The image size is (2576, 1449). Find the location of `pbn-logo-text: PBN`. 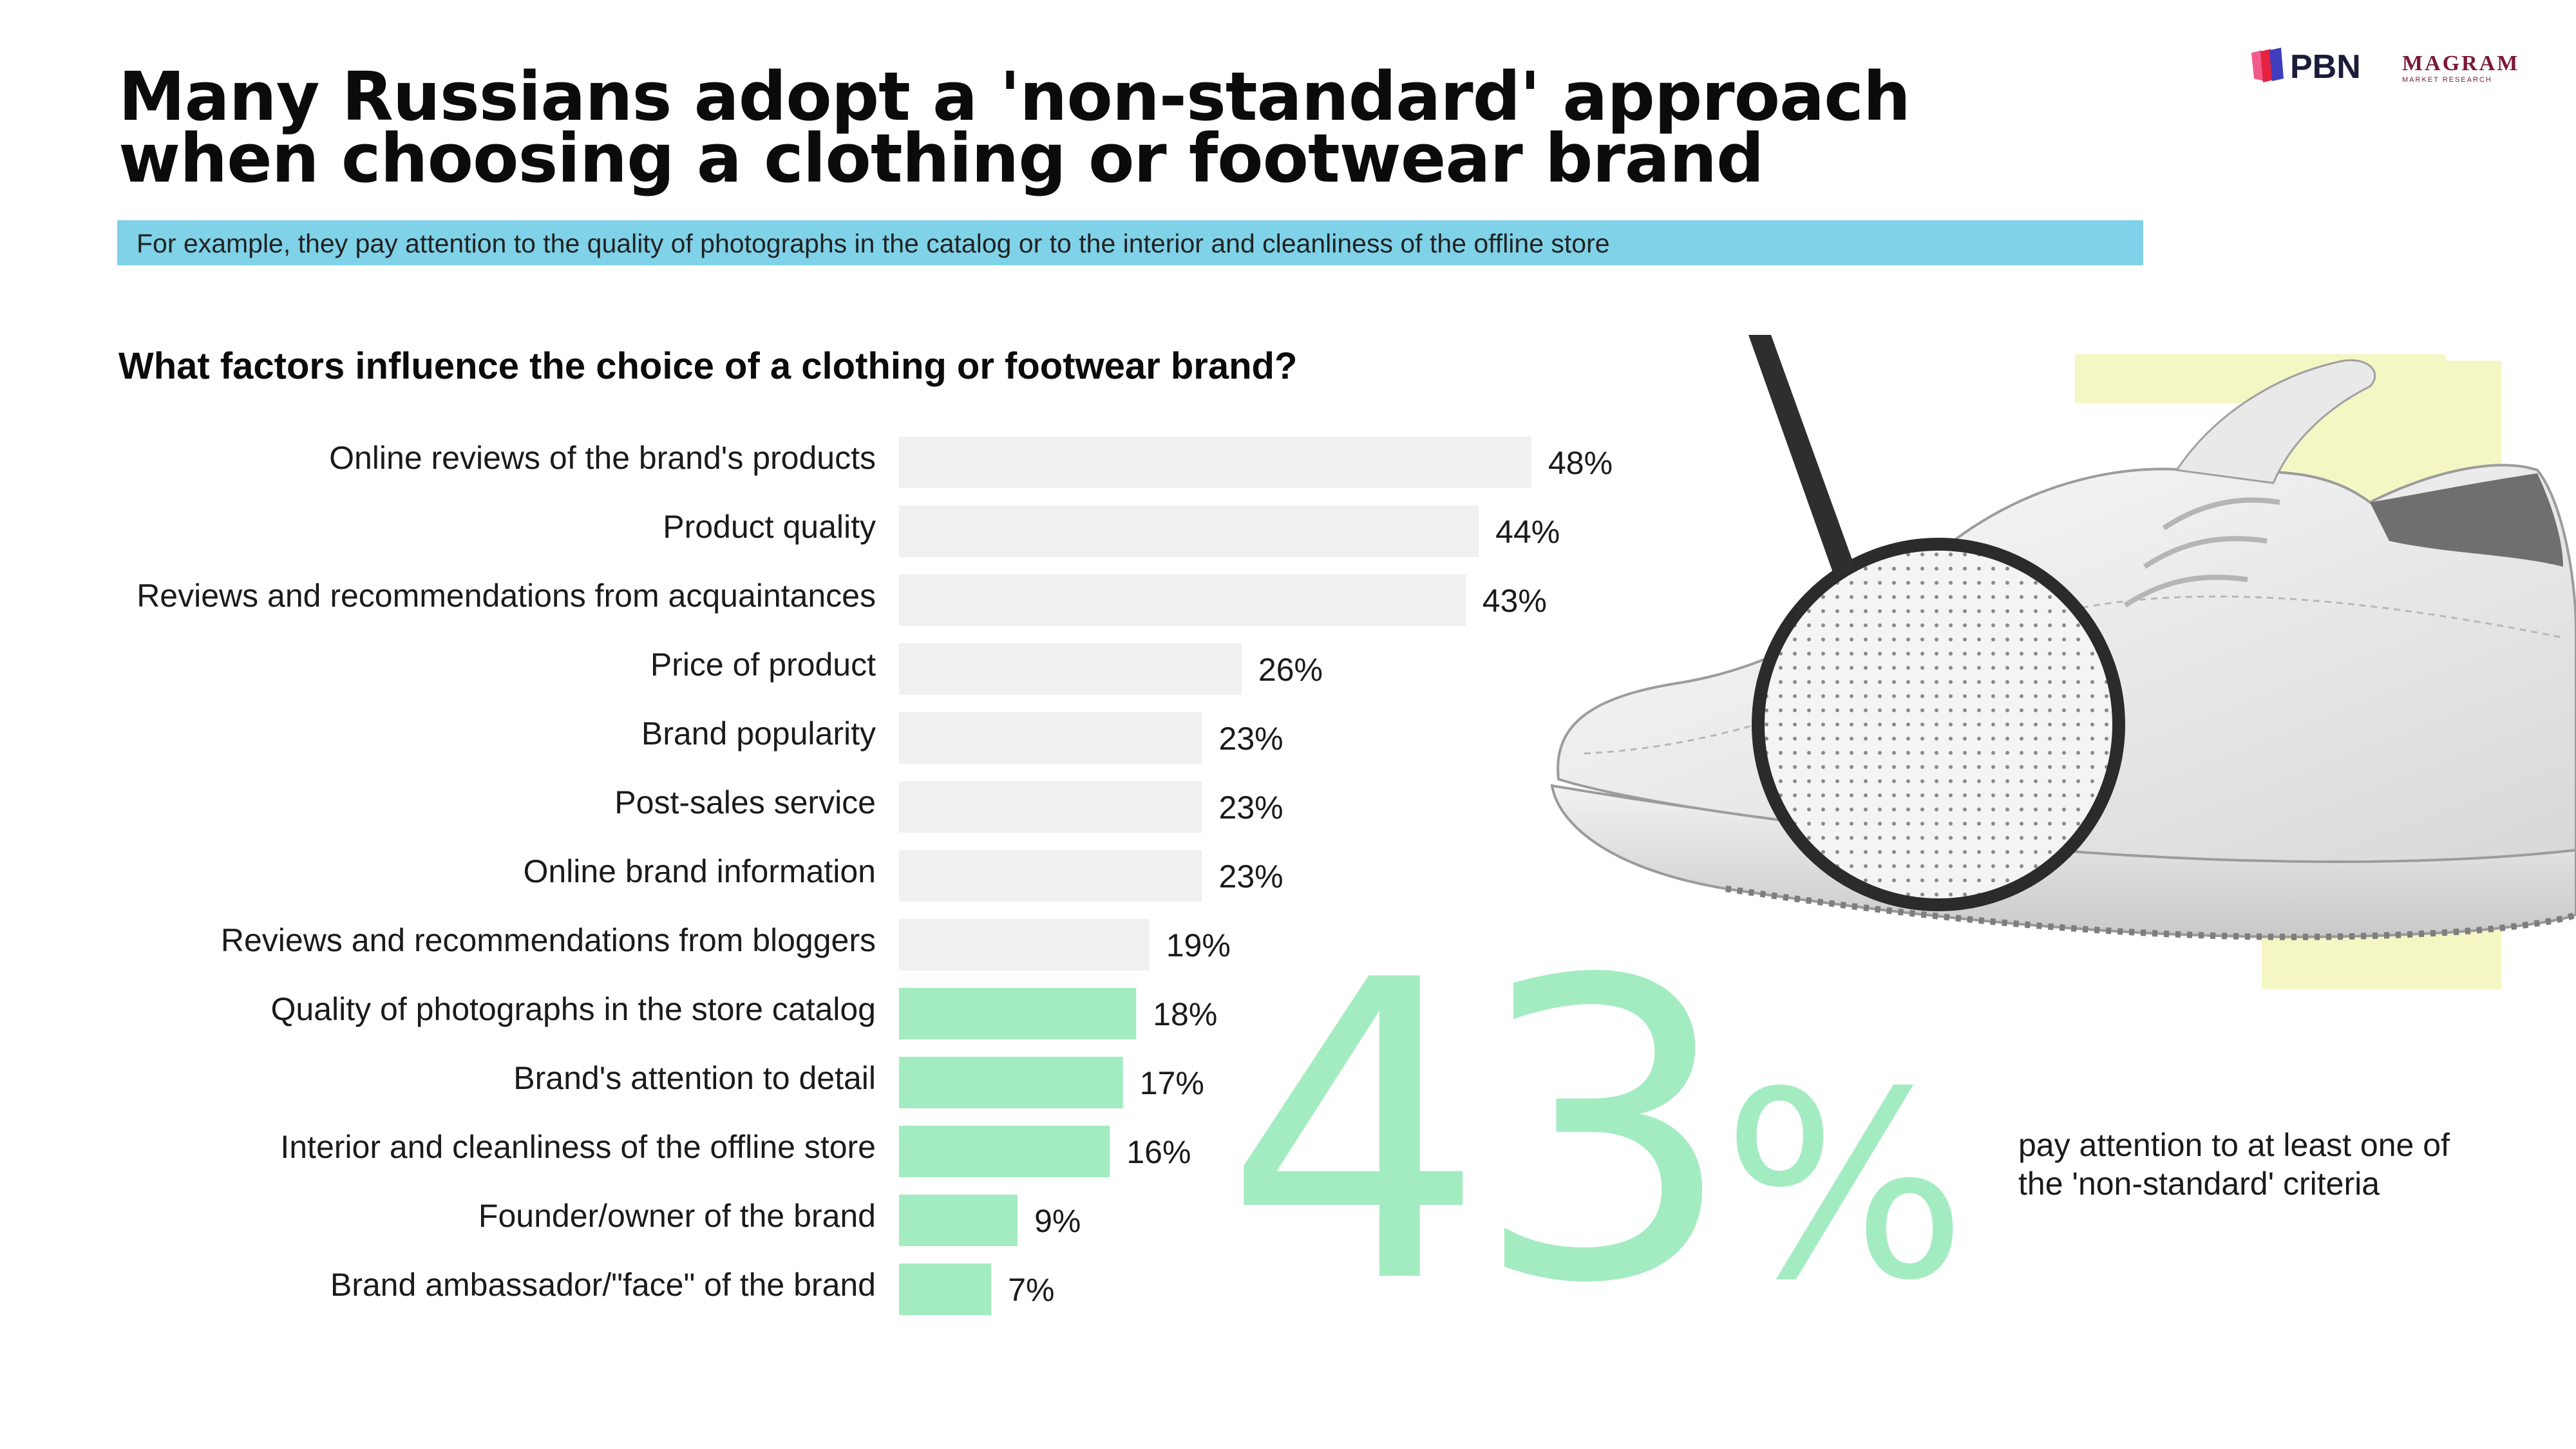

pbn-logo-text: PBN is located at coordinates (2326, 67).